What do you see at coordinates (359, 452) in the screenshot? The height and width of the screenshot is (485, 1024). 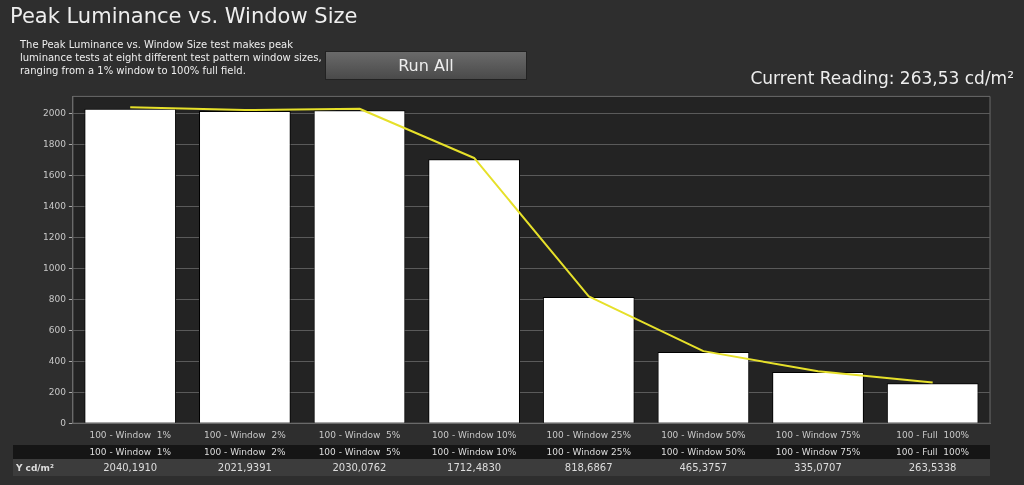 I see `category-label: 100 - Window 5%` at bounding box center [359, 452].